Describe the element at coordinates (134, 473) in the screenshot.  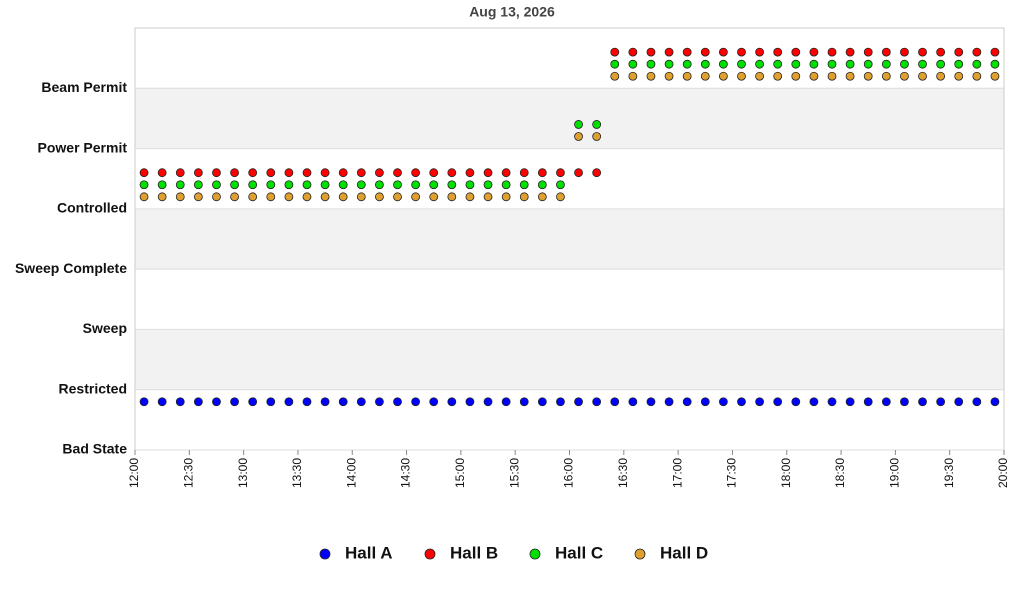
I see `x-tick-label: 12:00` at that location.